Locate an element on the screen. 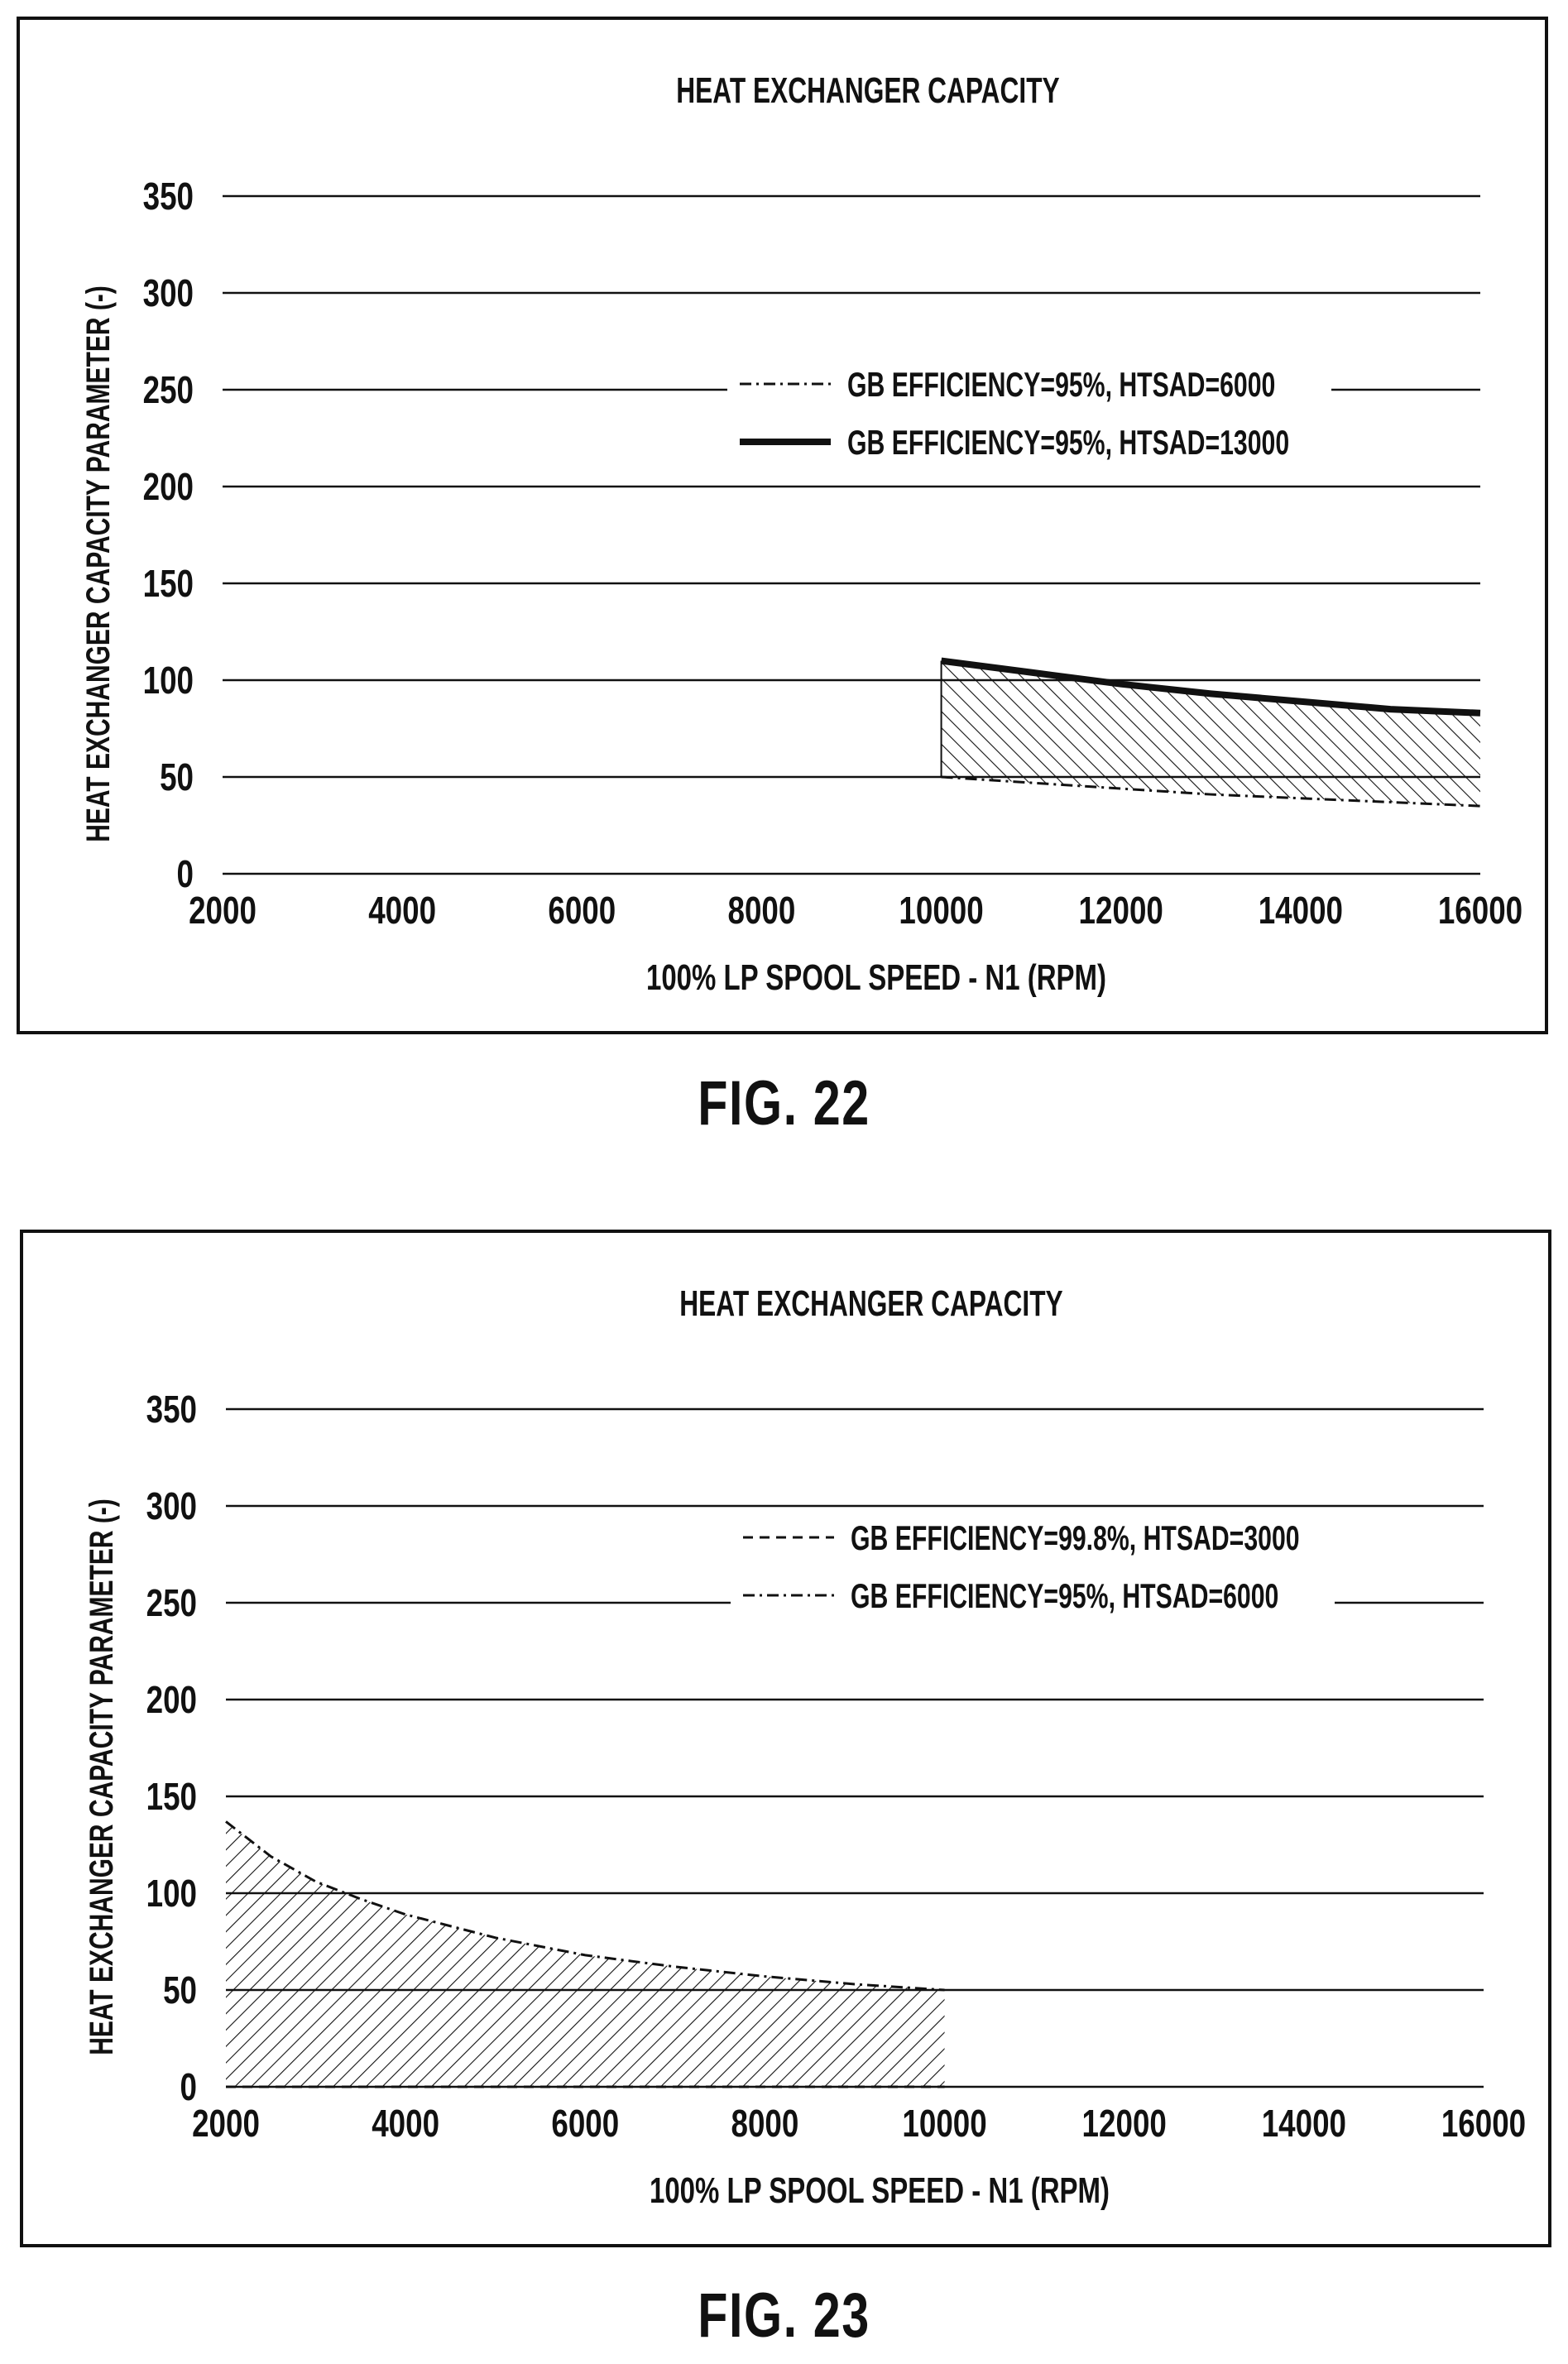 This screenshot has width=1568, height=2364. legend-label-2: GB EFFICIENCY=95%, HTSAD=13000 is located at coordinates (1068, 442).